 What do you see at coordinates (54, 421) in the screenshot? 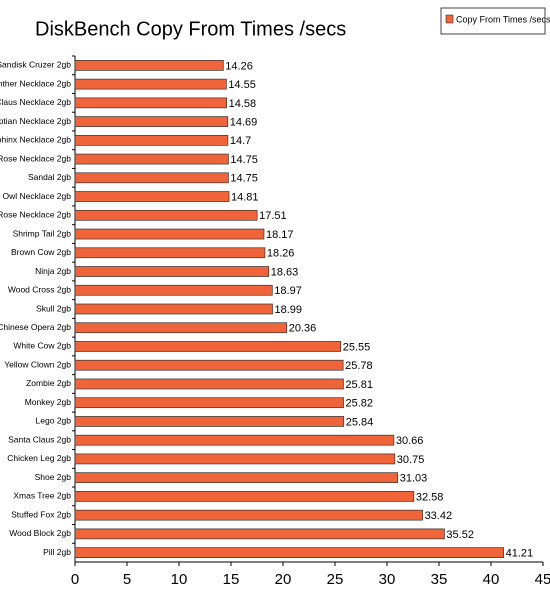
I see `y-tick-label: Lego 2gb` at bounding box center [54, 421].